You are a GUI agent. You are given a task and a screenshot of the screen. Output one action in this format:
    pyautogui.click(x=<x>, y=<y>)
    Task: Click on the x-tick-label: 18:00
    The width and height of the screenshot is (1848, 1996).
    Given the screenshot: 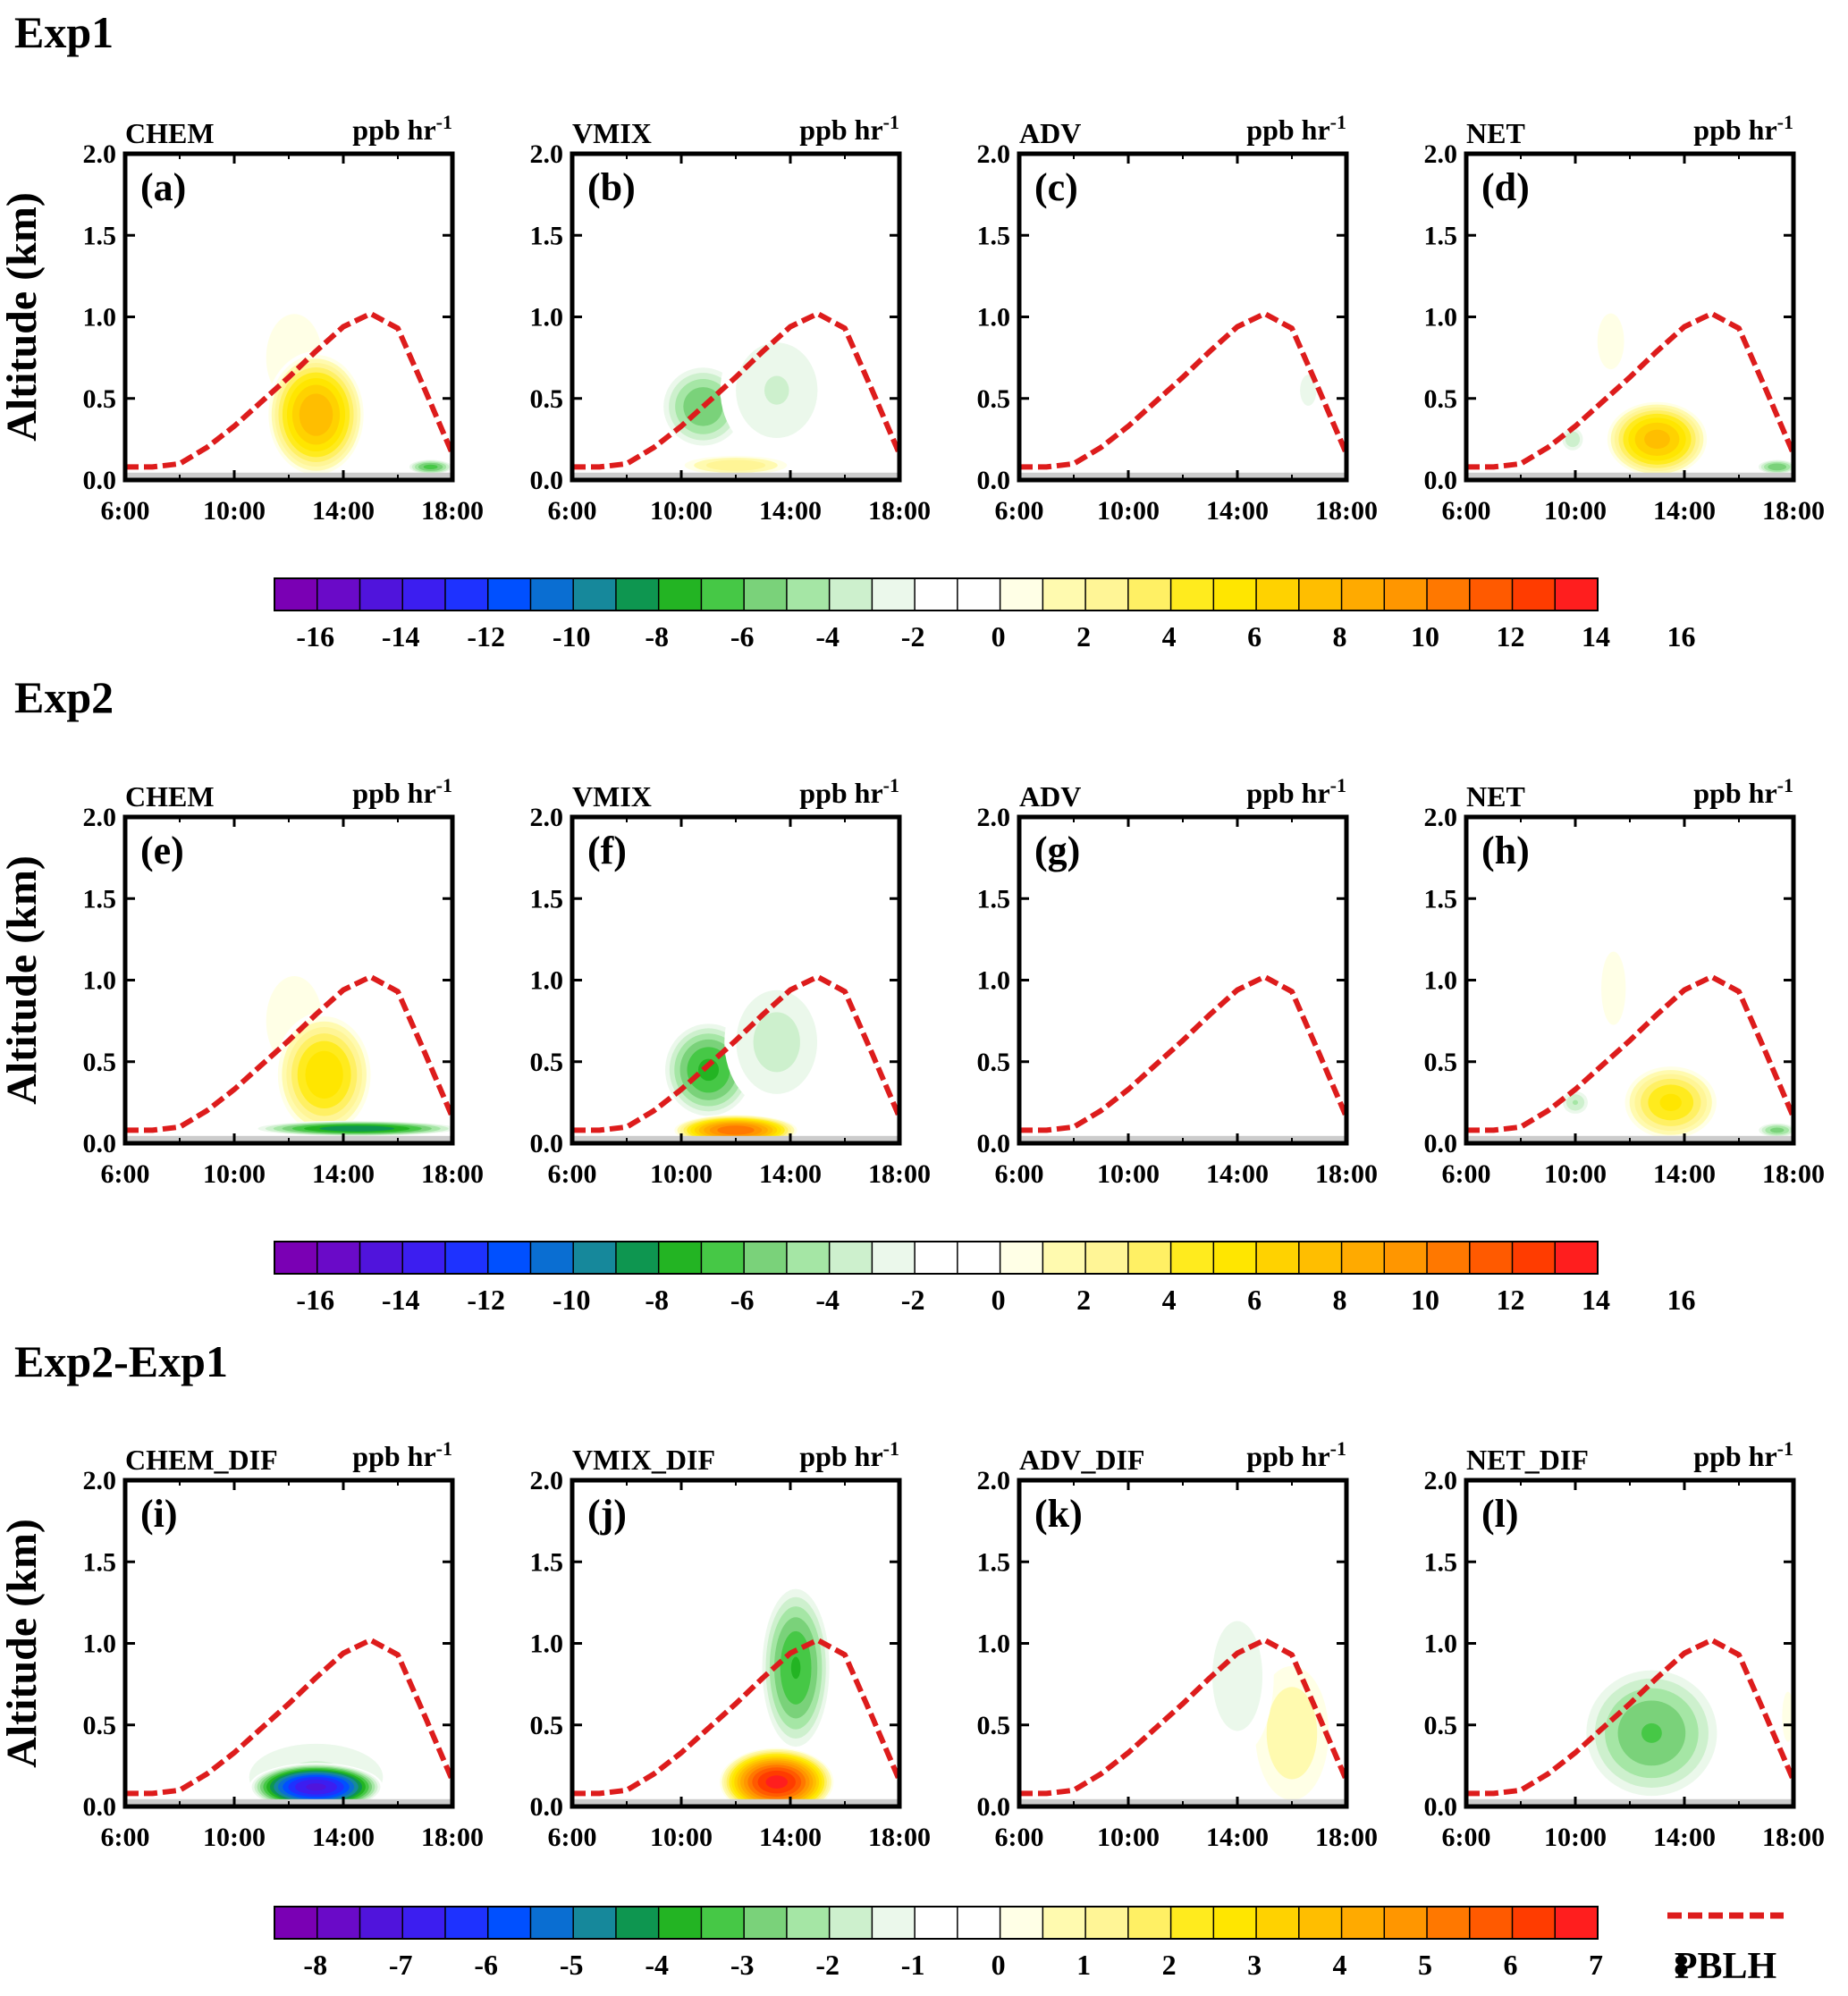 What is the action you would take?
    pyautogui.click(x=899, y=511)
    